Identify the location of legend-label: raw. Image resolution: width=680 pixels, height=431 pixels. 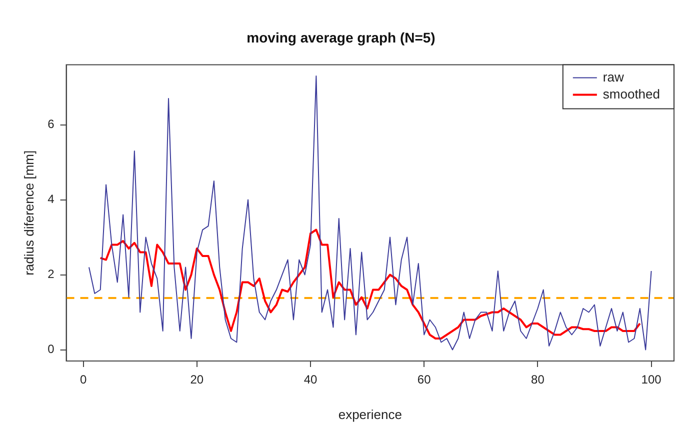
(613, 76).